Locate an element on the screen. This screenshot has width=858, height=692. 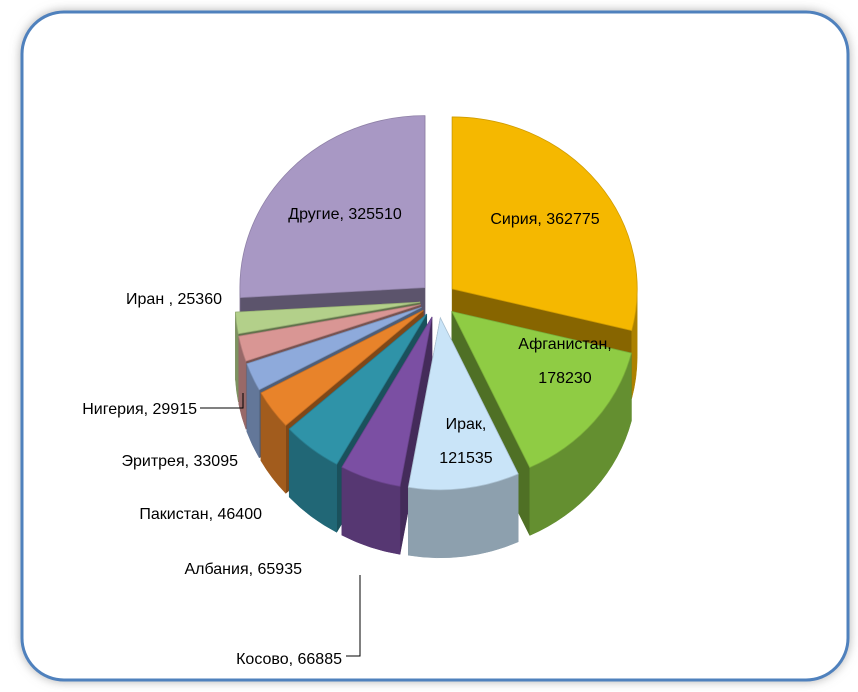
data-label: Другие, 325510 is located at coordinates (345, 214).